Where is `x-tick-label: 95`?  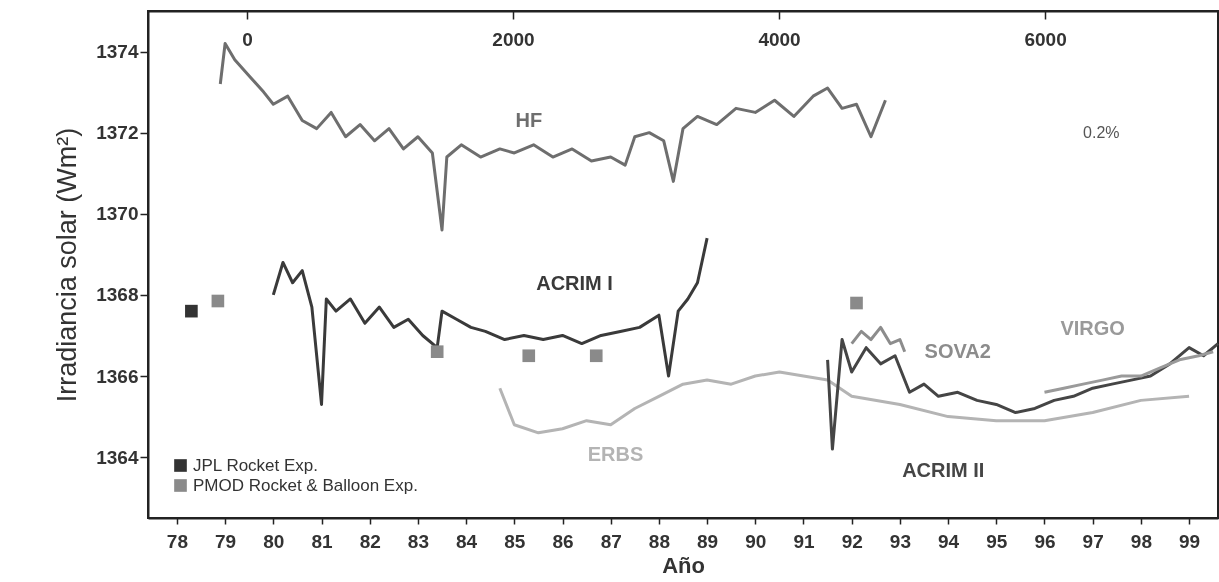 x-tick-label: 95 is located at coordinates (997, 541).